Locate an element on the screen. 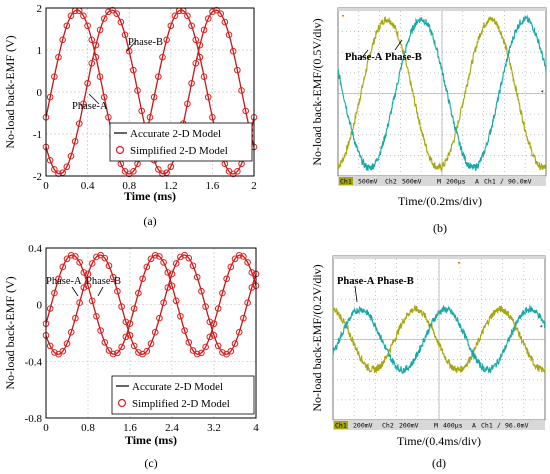  panel-c-annot-b-leader is located at coordinates (100, 291).